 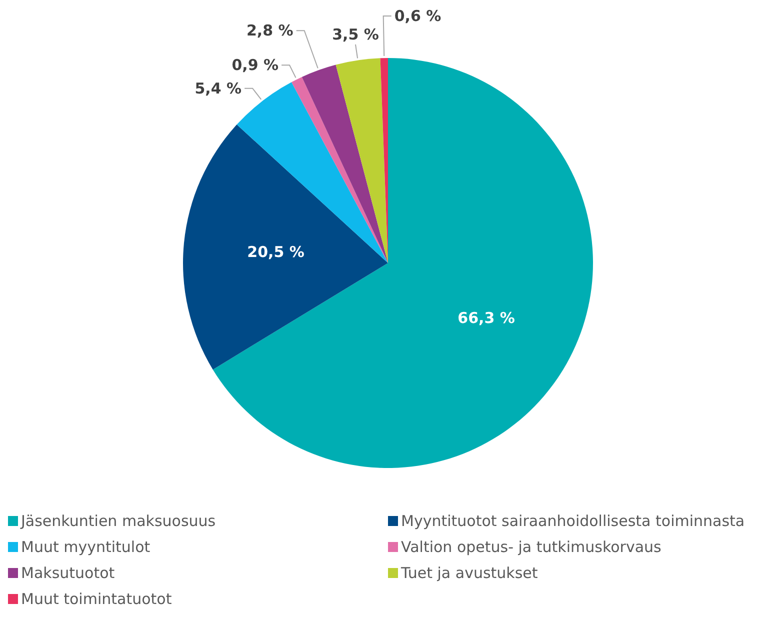 I want to click on data-label: 2,8 %, so click(x=270, y=31).